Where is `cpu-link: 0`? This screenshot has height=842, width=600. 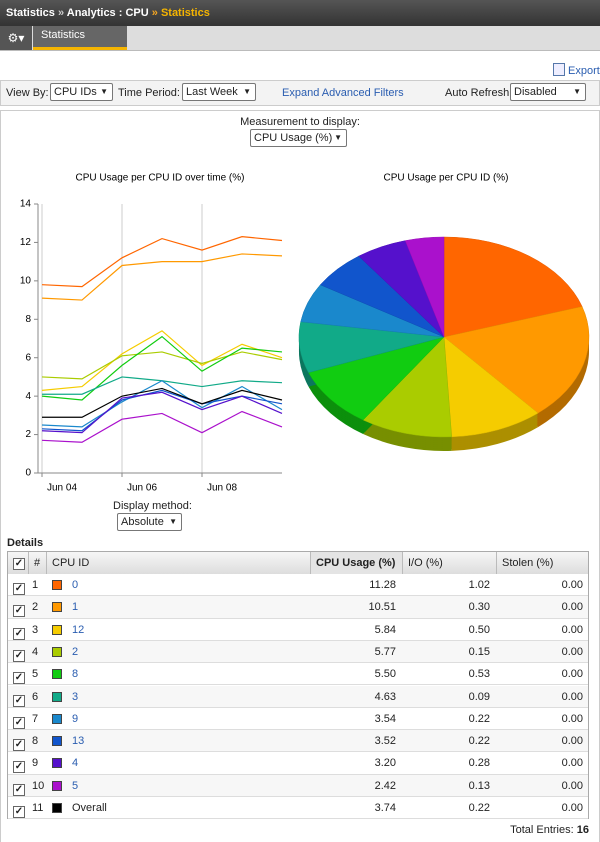 cpu-link: 0 is located at coordinates (75, 585).